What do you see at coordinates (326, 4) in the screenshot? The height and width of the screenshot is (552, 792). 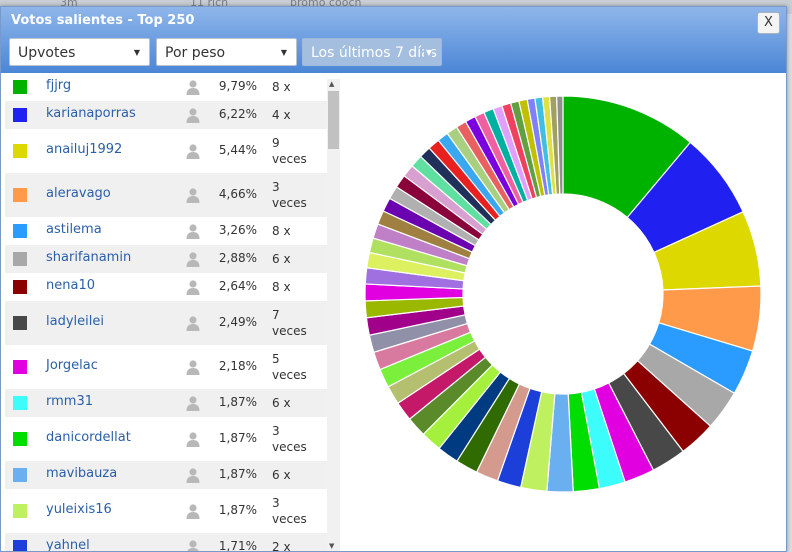 I see `background-tab: promo cooch` at bounding box center [326, 4].